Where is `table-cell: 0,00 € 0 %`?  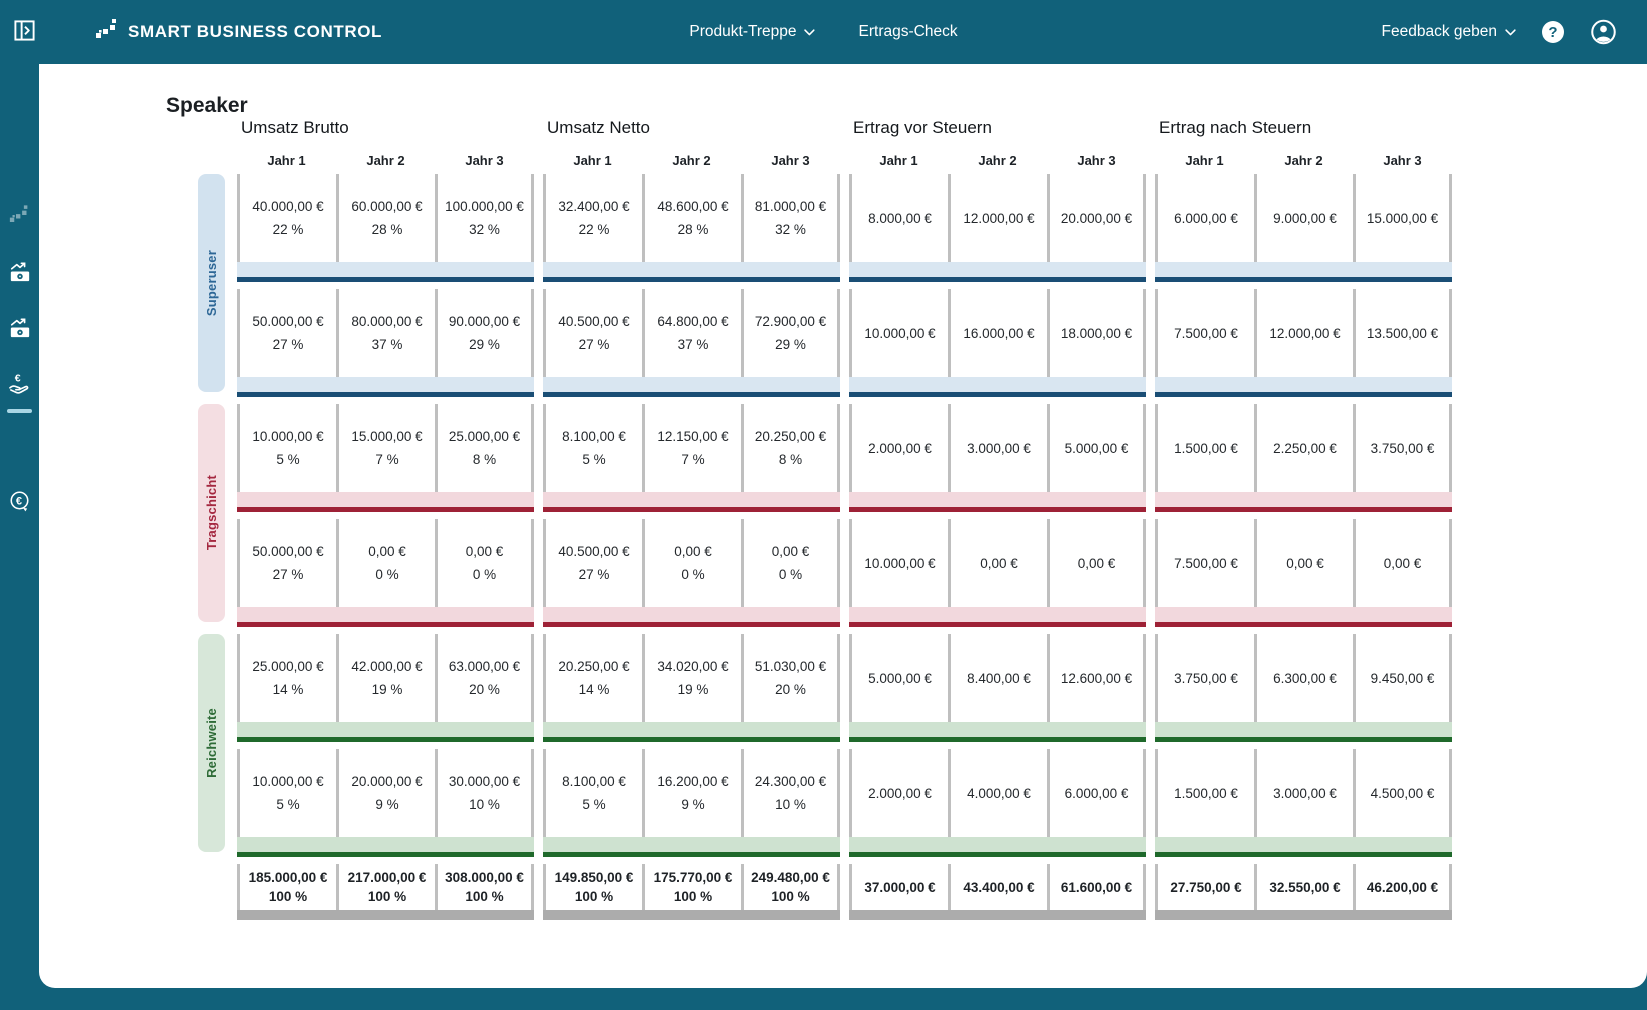 table-cell: 0,00 € 0 % is located at coordinates (385, 563).